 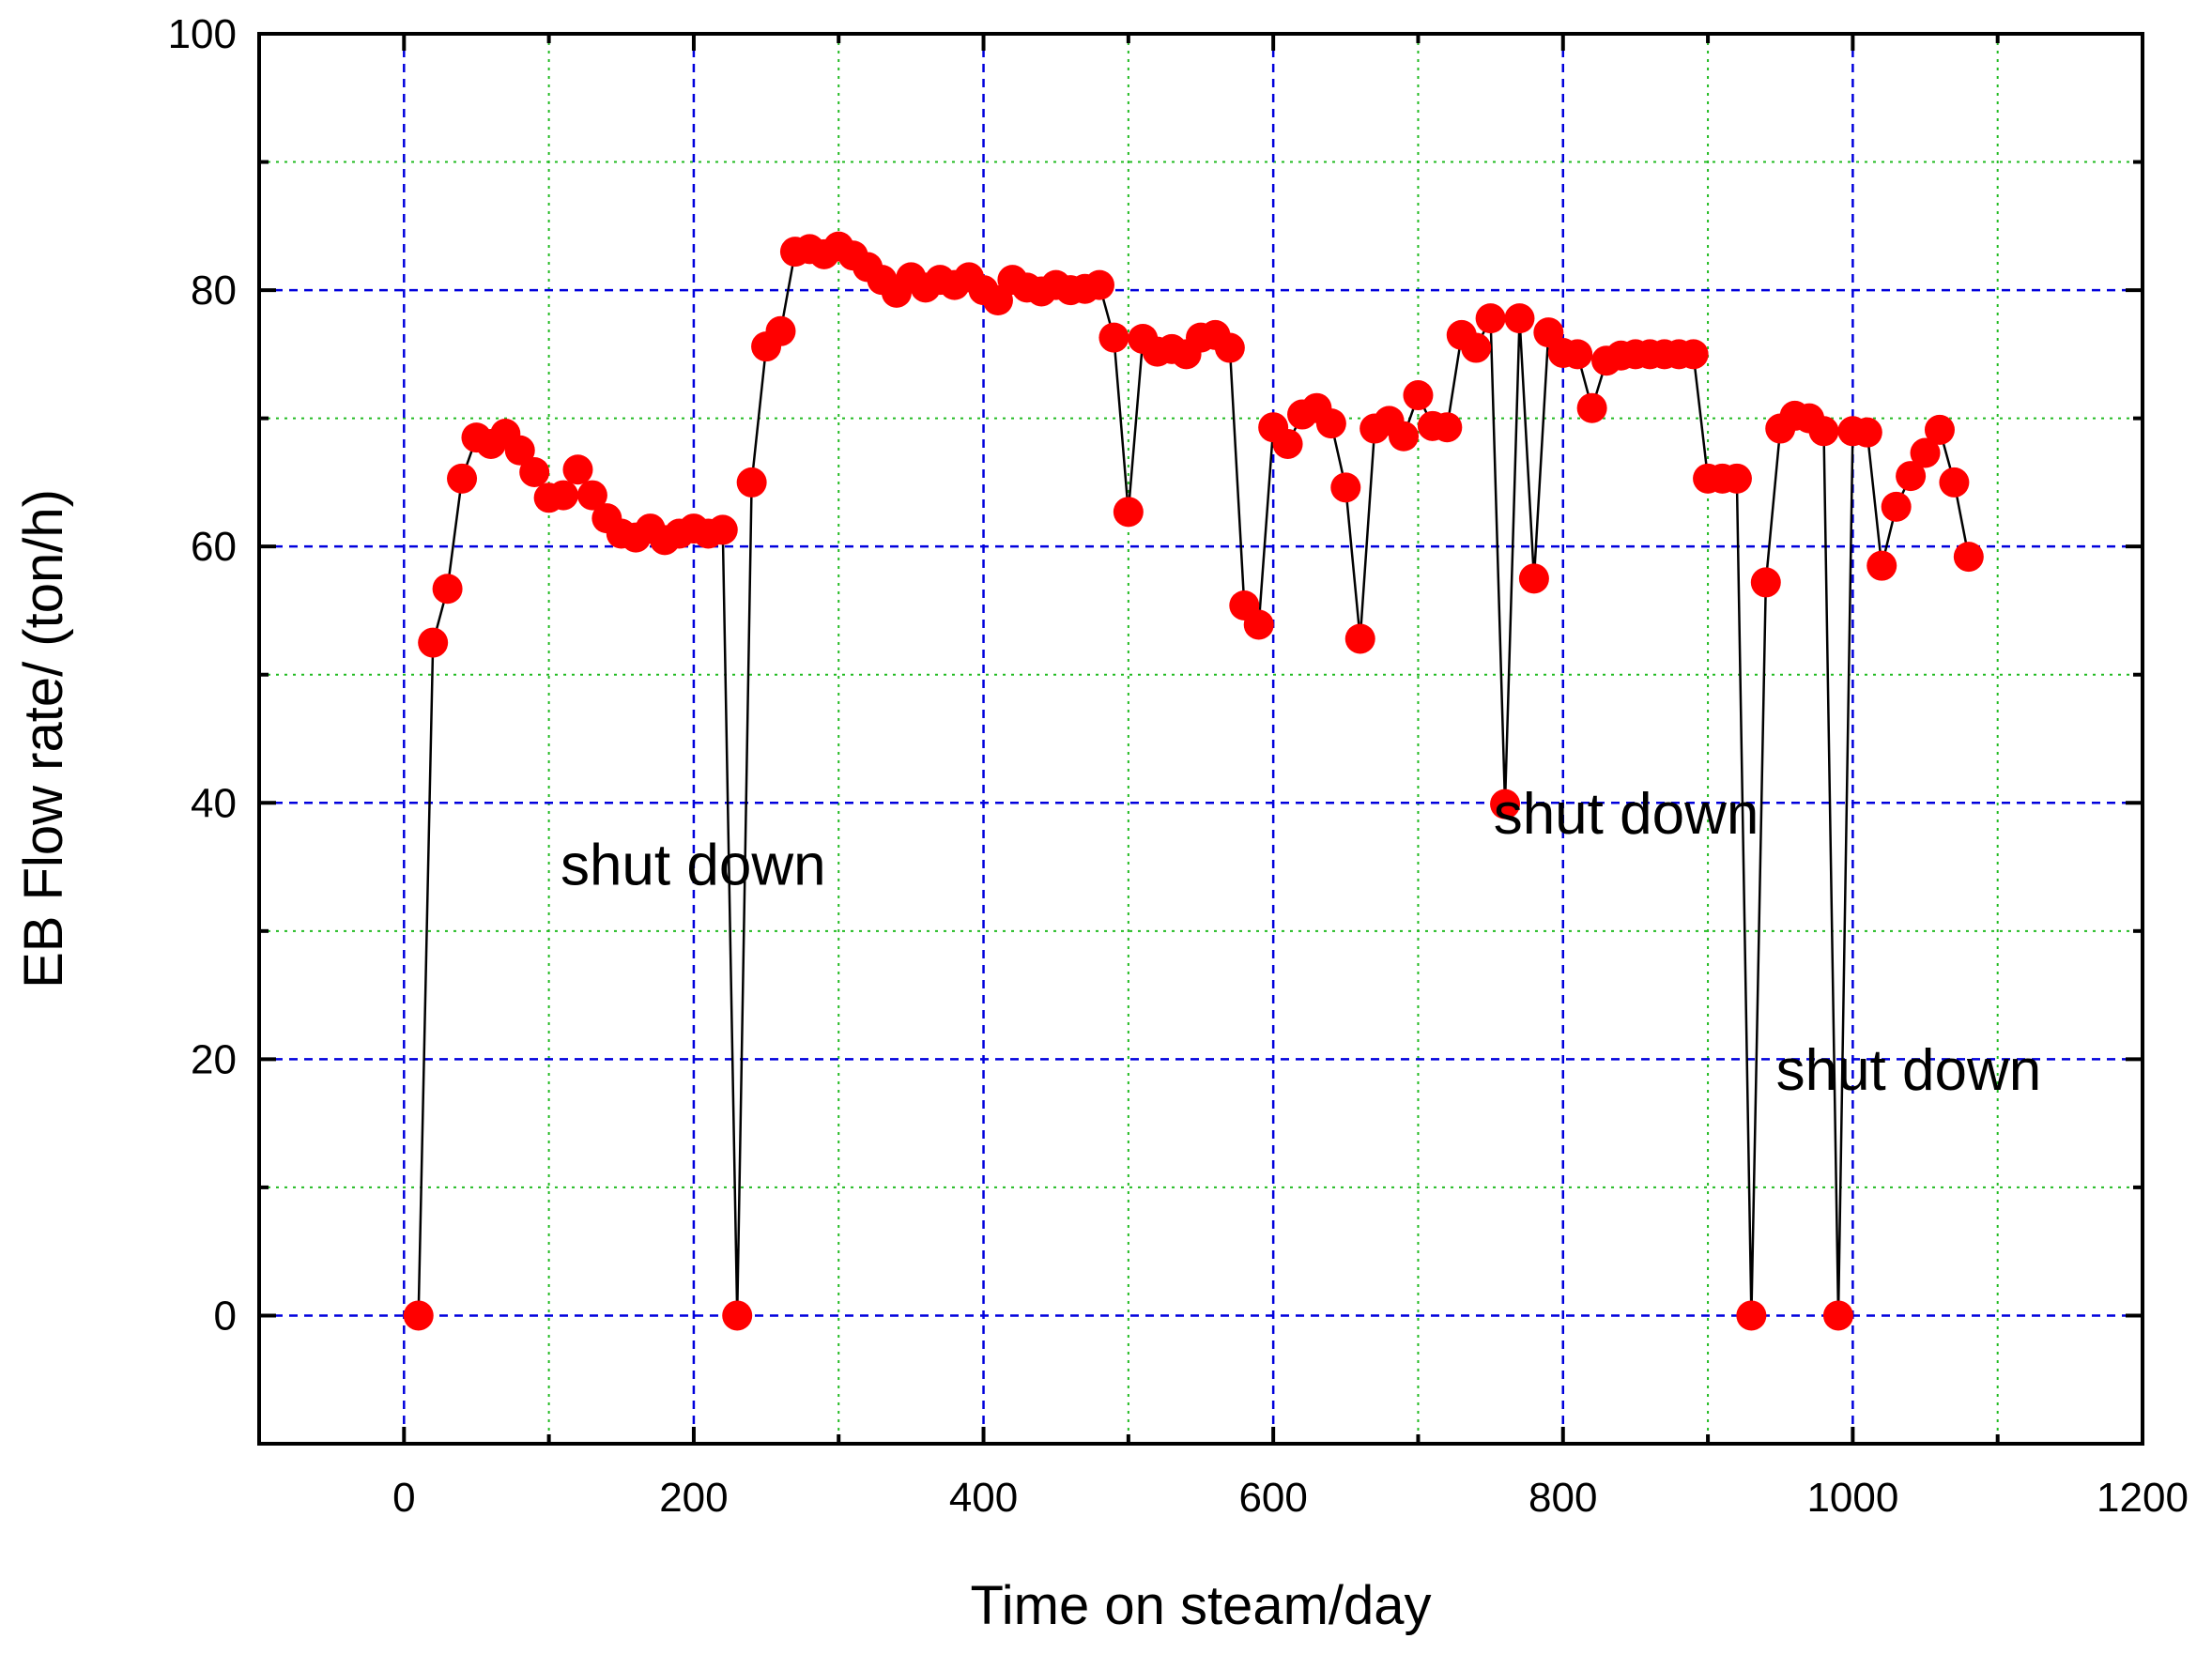 I want to click on x-axis-title: Time on steam/day, so click(x=1200, y=1605).